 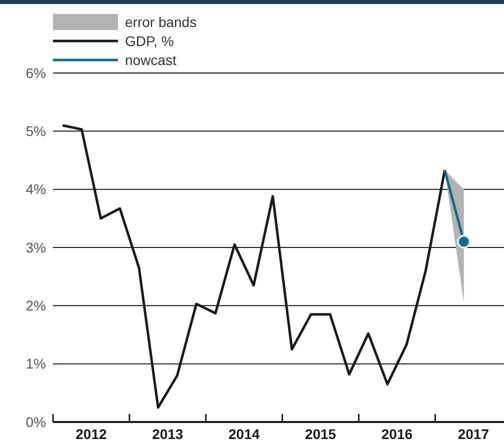 What do you see at coordinates (36, 247) in the screenshot?
I see `y-tick-label: 3%` at bounding box center [36, 247].